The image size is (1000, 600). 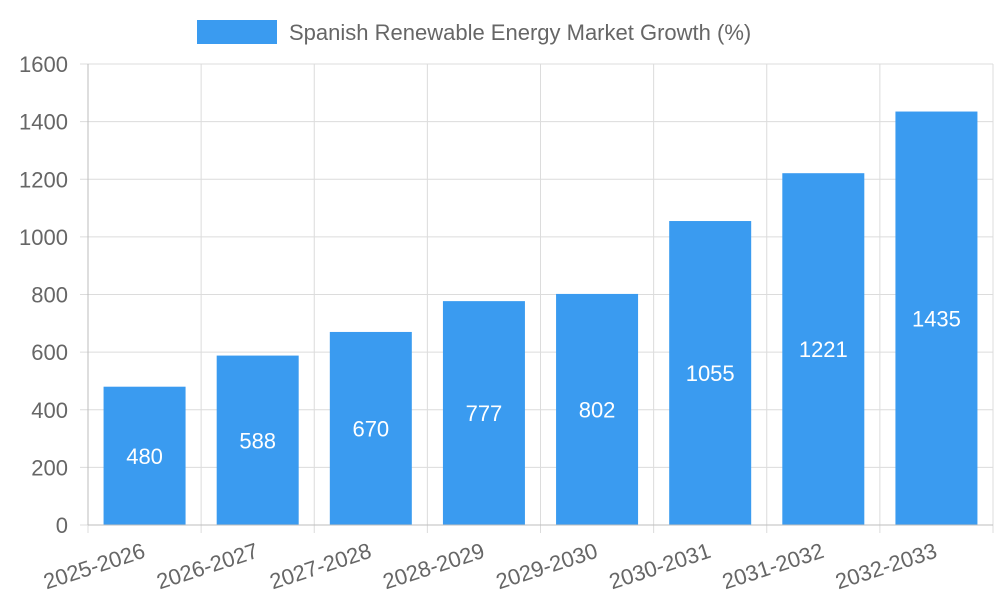 What do you see at coordinates (207, 566) in the screenshot?
I see `x-tick-label: 2026-2027` at bounding box center [207, 566].